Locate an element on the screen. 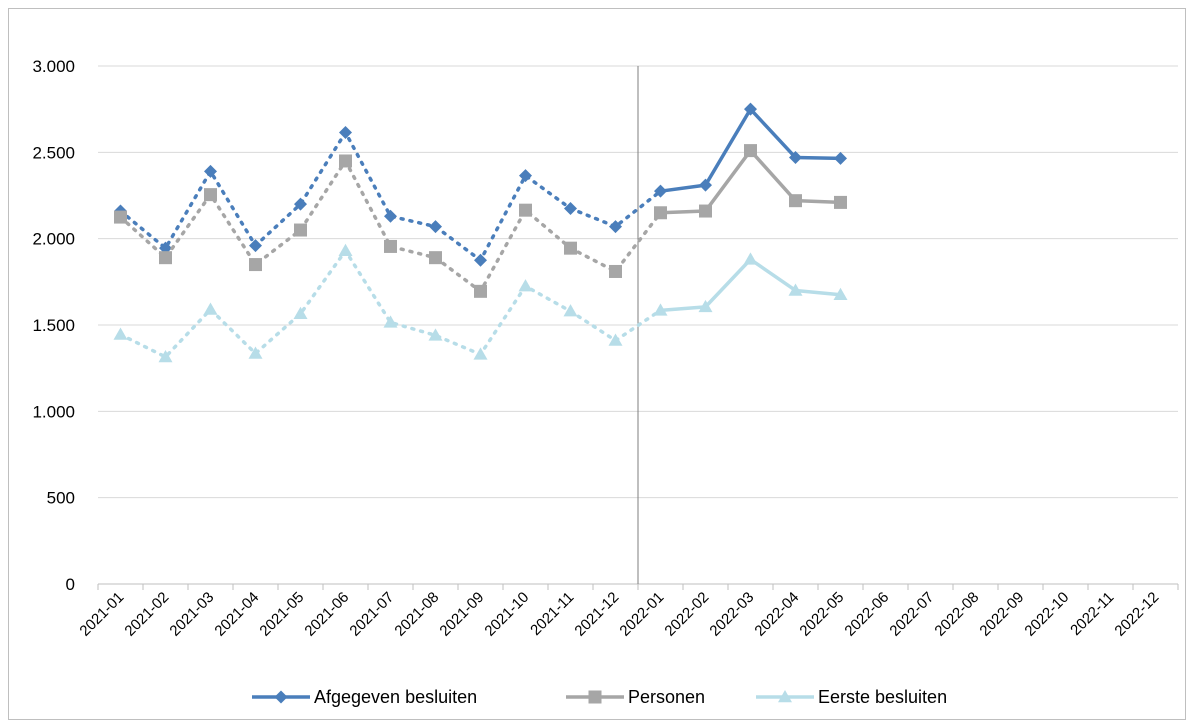 The height and width of the screenshot is (726, 1194). y-tick-label: 2.500 is located at coordinates (53, 152).